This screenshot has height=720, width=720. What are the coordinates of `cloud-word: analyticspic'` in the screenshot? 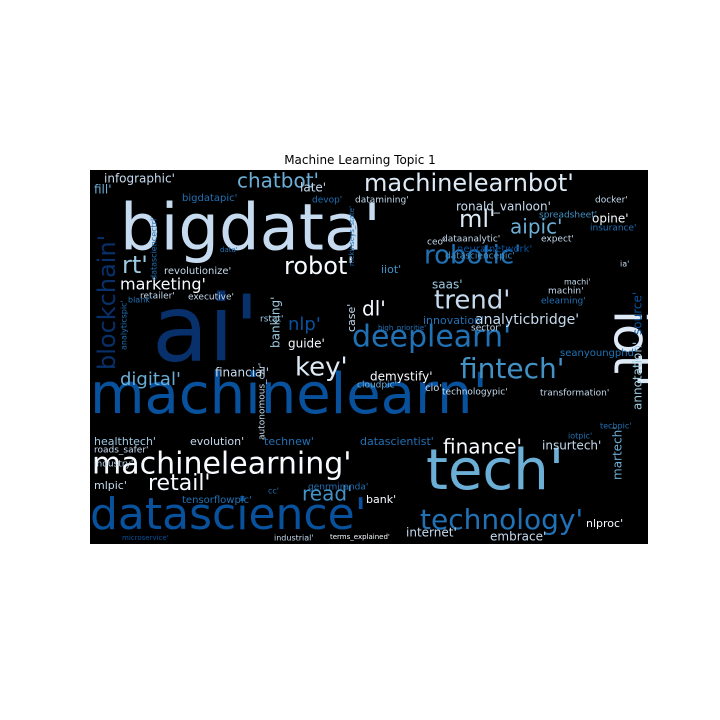 It's located at (124, 325).